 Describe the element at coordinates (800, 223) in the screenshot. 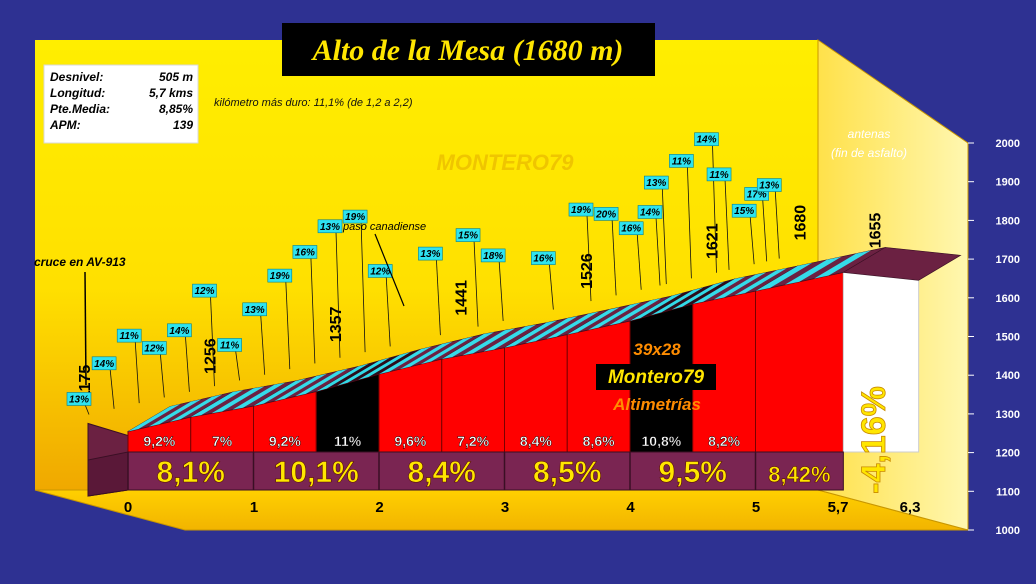

I see `altitude-label: 1680` at that location.